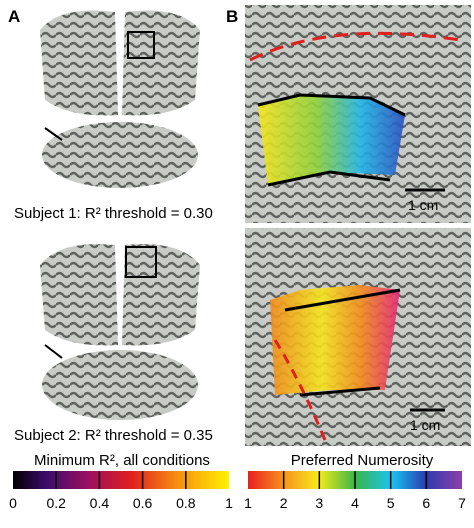  Describe the element at coordinates (100, 503) in the screenshot. I see `colorbar-tick-label: 0.4` at that location.